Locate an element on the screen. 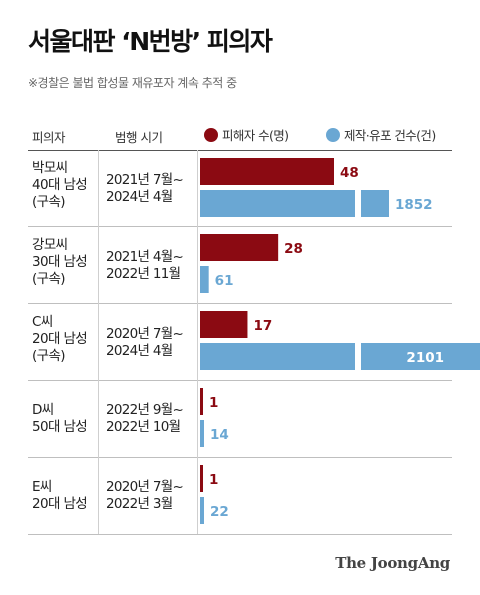 The height and width of the screenshot is (595, 480). row-suspect-5: E씨 20대 남성 is located at coordinates (60, 496).